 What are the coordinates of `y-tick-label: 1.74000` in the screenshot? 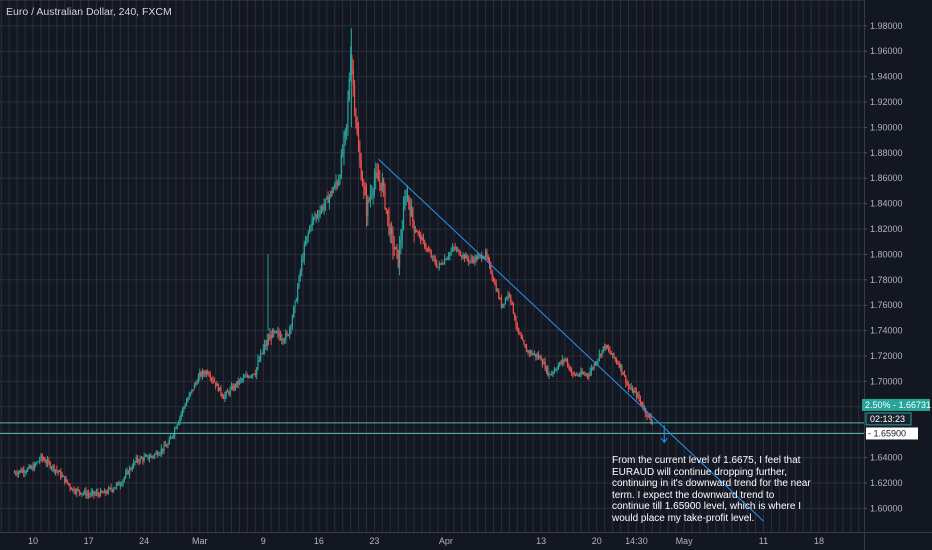 It's located at (886, 331).